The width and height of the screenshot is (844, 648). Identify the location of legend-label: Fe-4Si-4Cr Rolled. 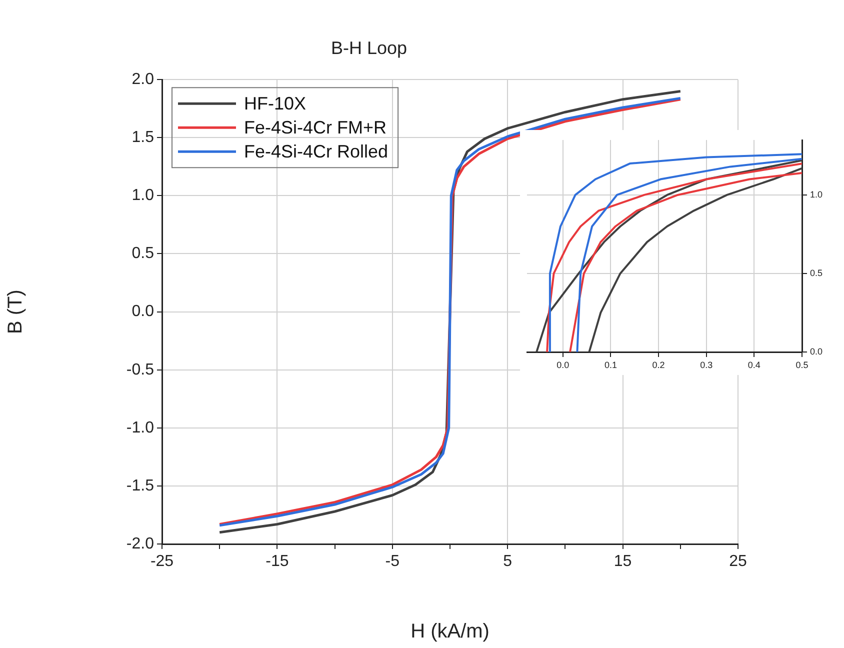
(316, 152).